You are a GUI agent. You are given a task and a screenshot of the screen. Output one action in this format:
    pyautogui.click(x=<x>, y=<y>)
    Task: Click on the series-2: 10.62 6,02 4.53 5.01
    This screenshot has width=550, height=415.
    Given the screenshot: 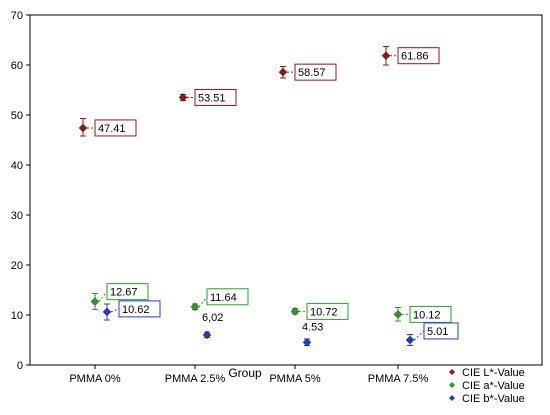 What is the action you would take?
    pyautogui.click(x=280, y=323)
    